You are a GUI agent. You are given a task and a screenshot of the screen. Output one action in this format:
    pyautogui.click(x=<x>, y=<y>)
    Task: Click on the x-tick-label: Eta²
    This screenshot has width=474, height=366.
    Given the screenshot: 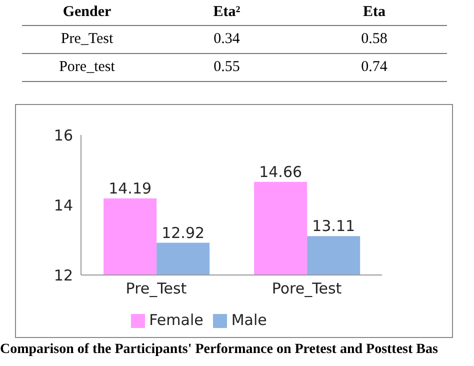 What is the action you would take?
    pyautogui.click(x=227, y=12)
    